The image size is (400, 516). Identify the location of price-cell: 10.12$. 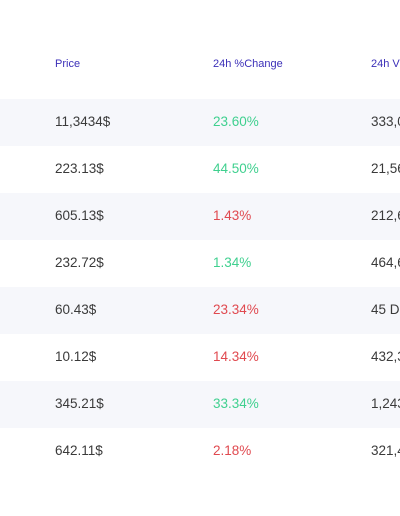
(76, 356).